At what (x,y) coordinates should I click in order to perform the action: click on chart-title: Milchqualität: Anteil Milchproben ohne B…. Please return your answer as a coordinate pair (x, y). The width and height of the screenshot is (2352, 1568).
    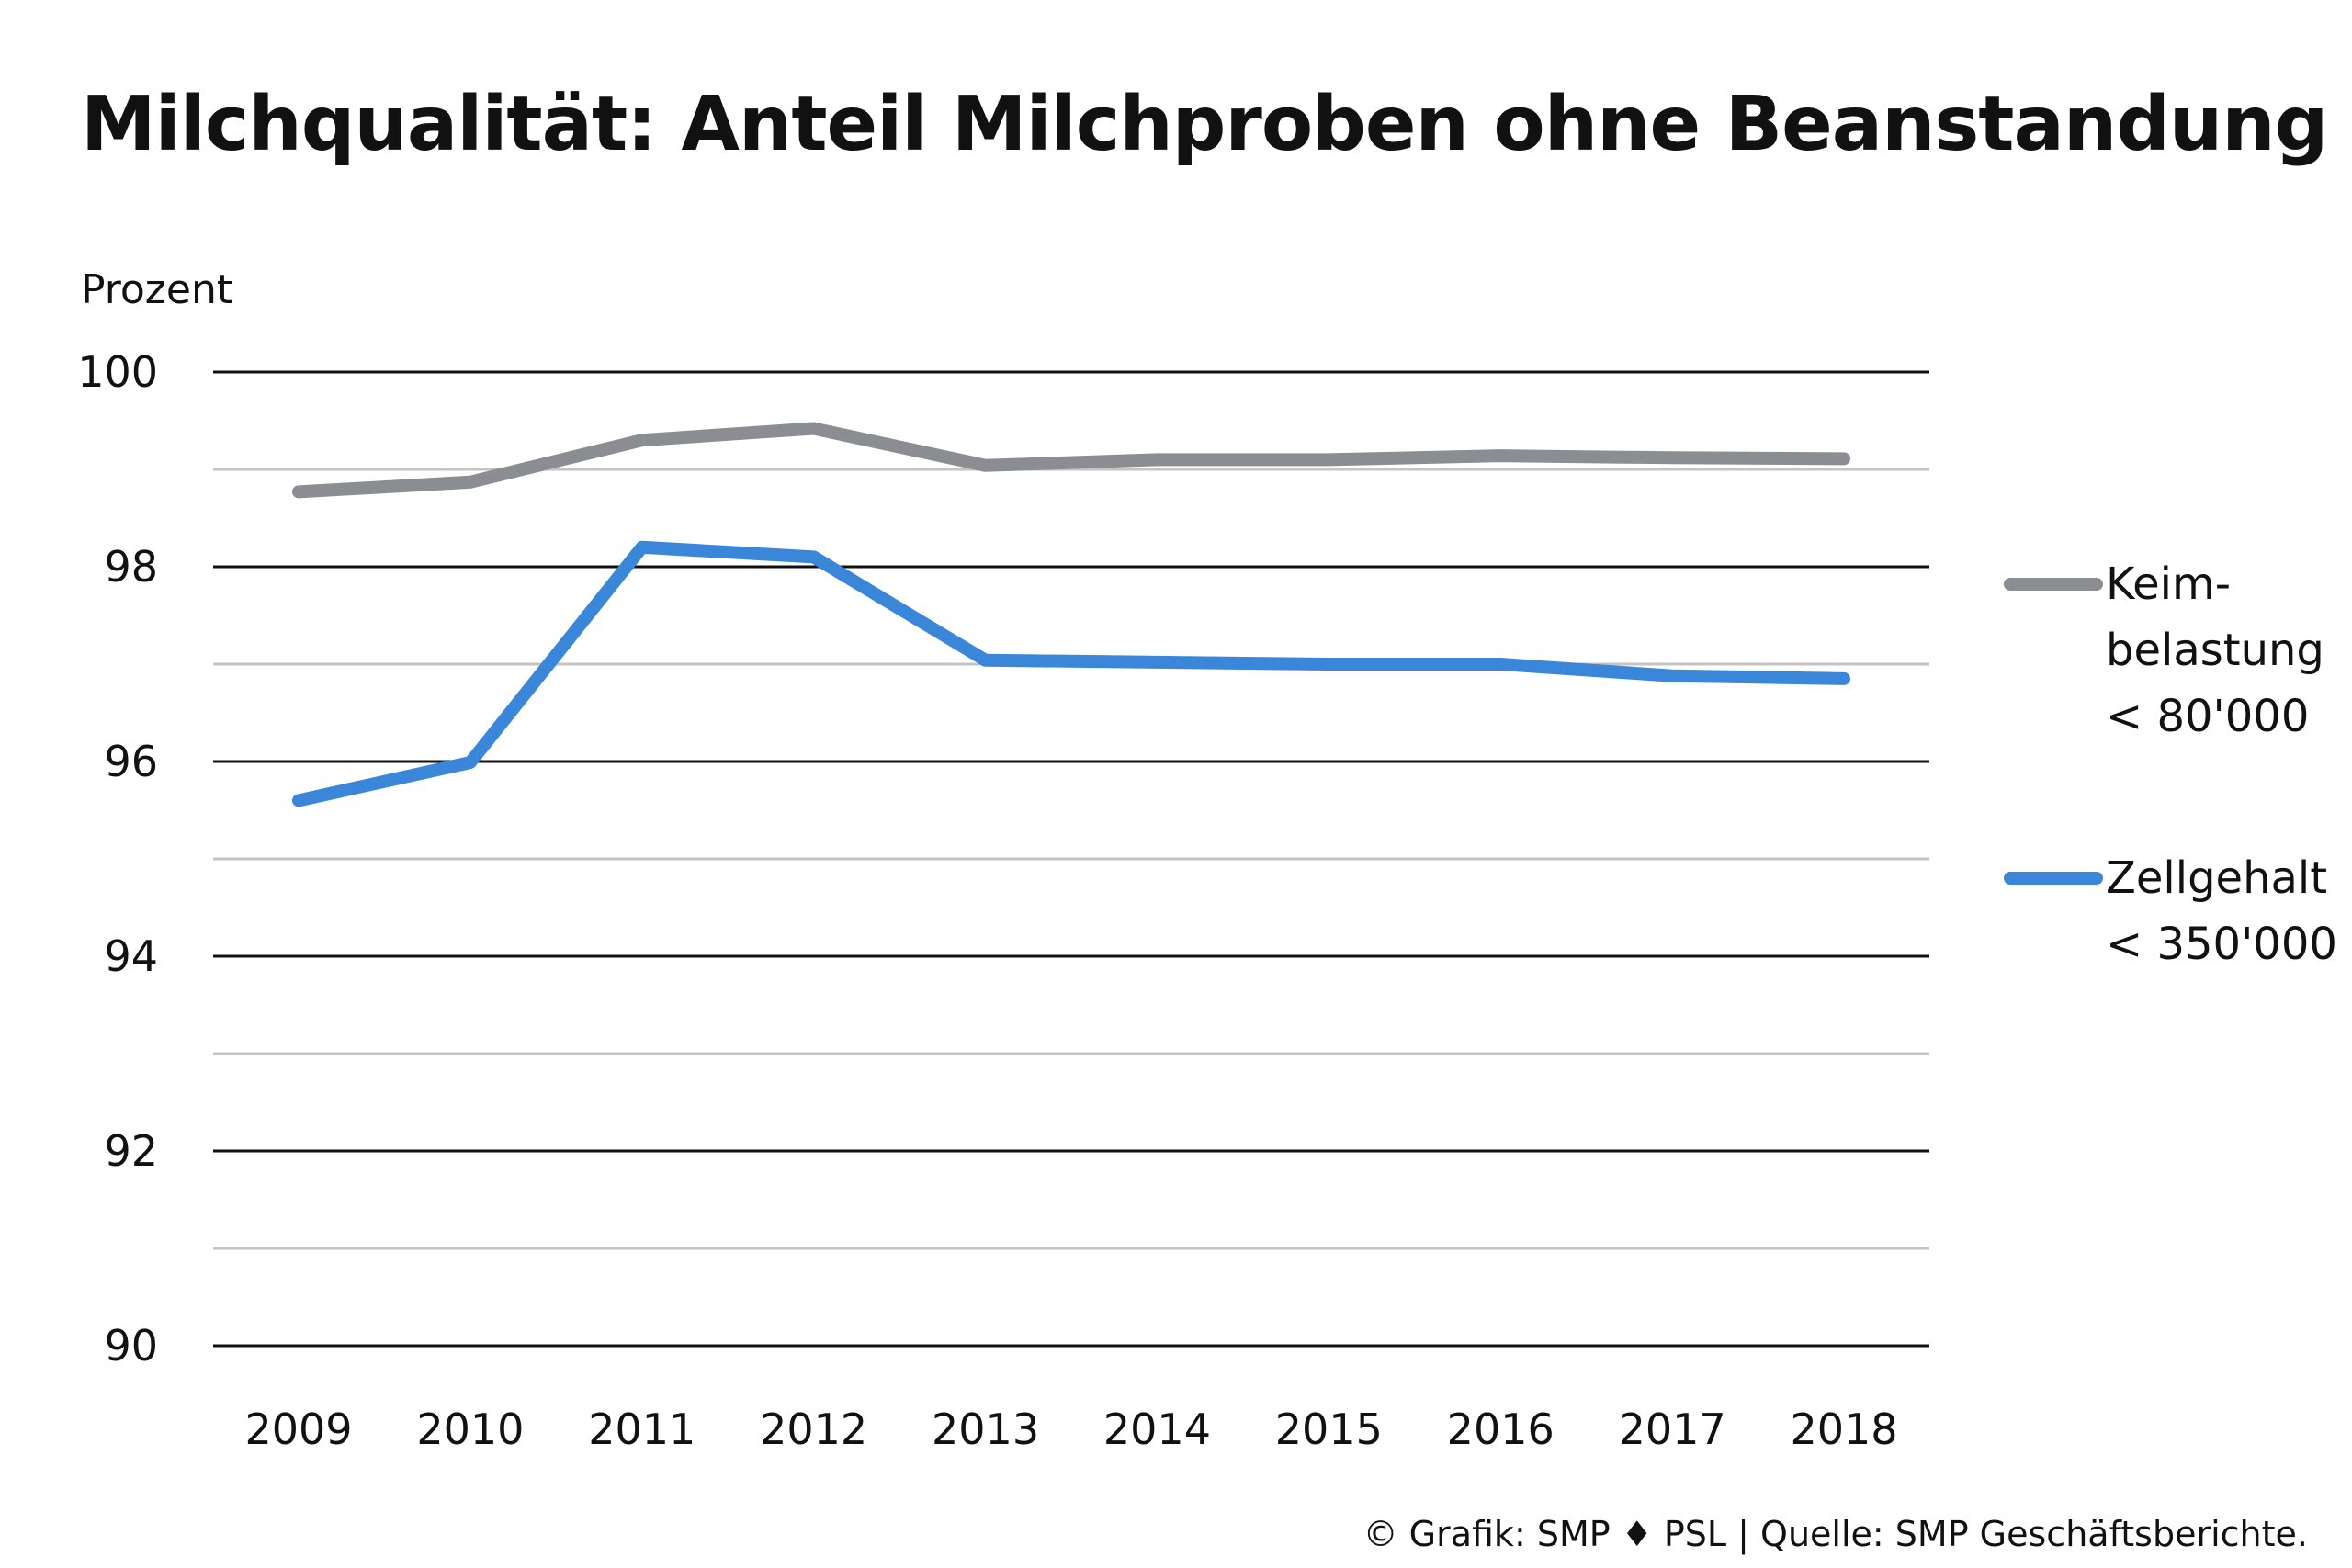
    Looking at the image, I should click on (1205, 124).